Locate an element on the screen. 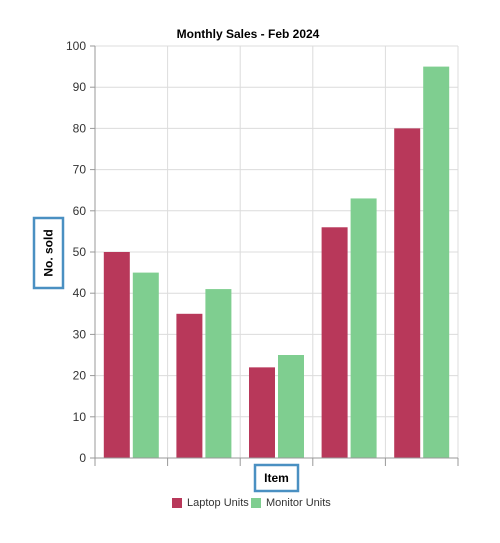 Image resolution: width=500 pixels, height=543 pixels. y-tick-label-6: 60 is located at coordinates (80, 211).